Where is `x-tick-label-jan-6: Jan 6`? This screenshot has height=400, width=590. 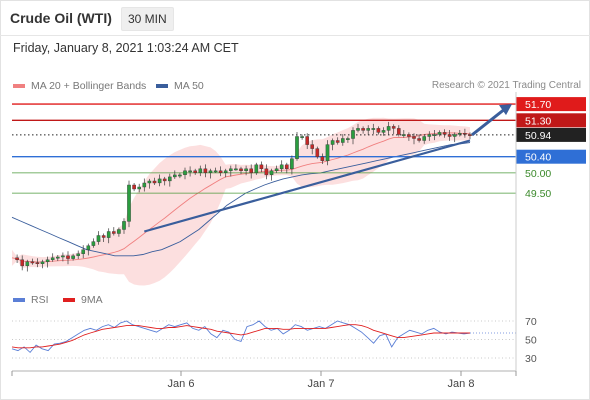
x-tick-label-jan-6: Jan 6 is located at coordinates (181, 384).